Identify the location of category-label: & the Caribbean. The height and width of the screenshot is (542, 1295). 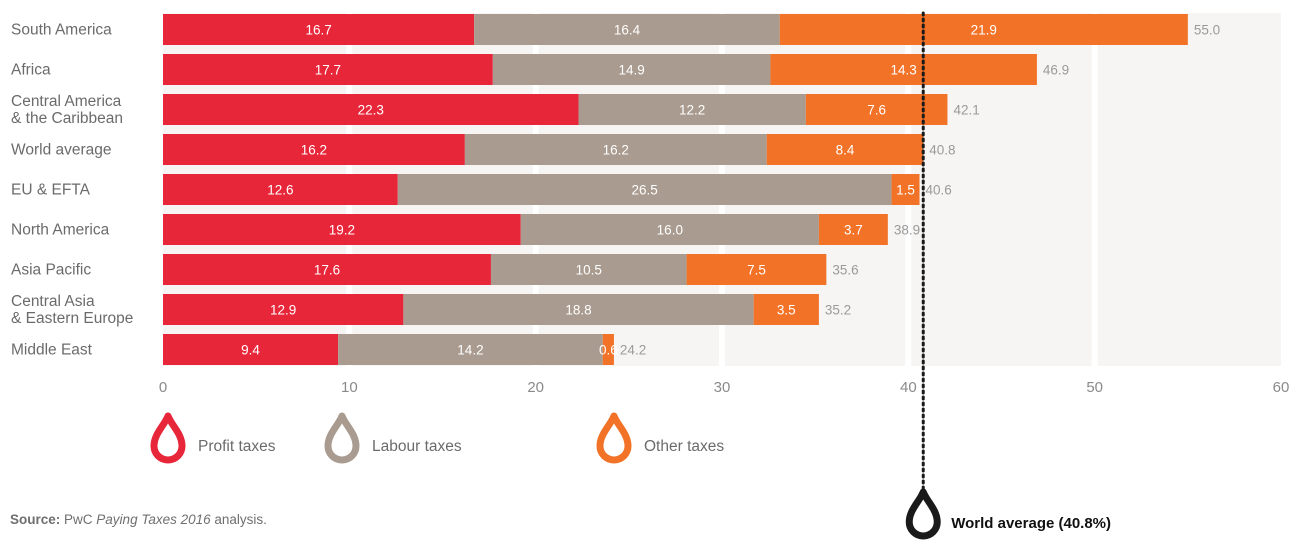
(67, 118).